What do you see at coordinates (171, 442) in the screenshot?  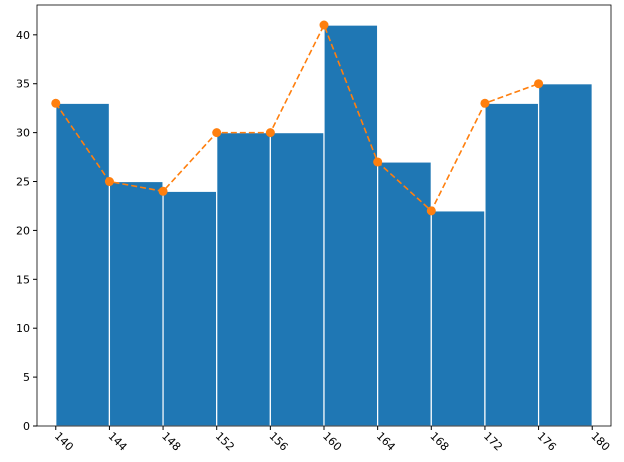 I see `x-tick-label: 148` at bounding box center [171, 442].